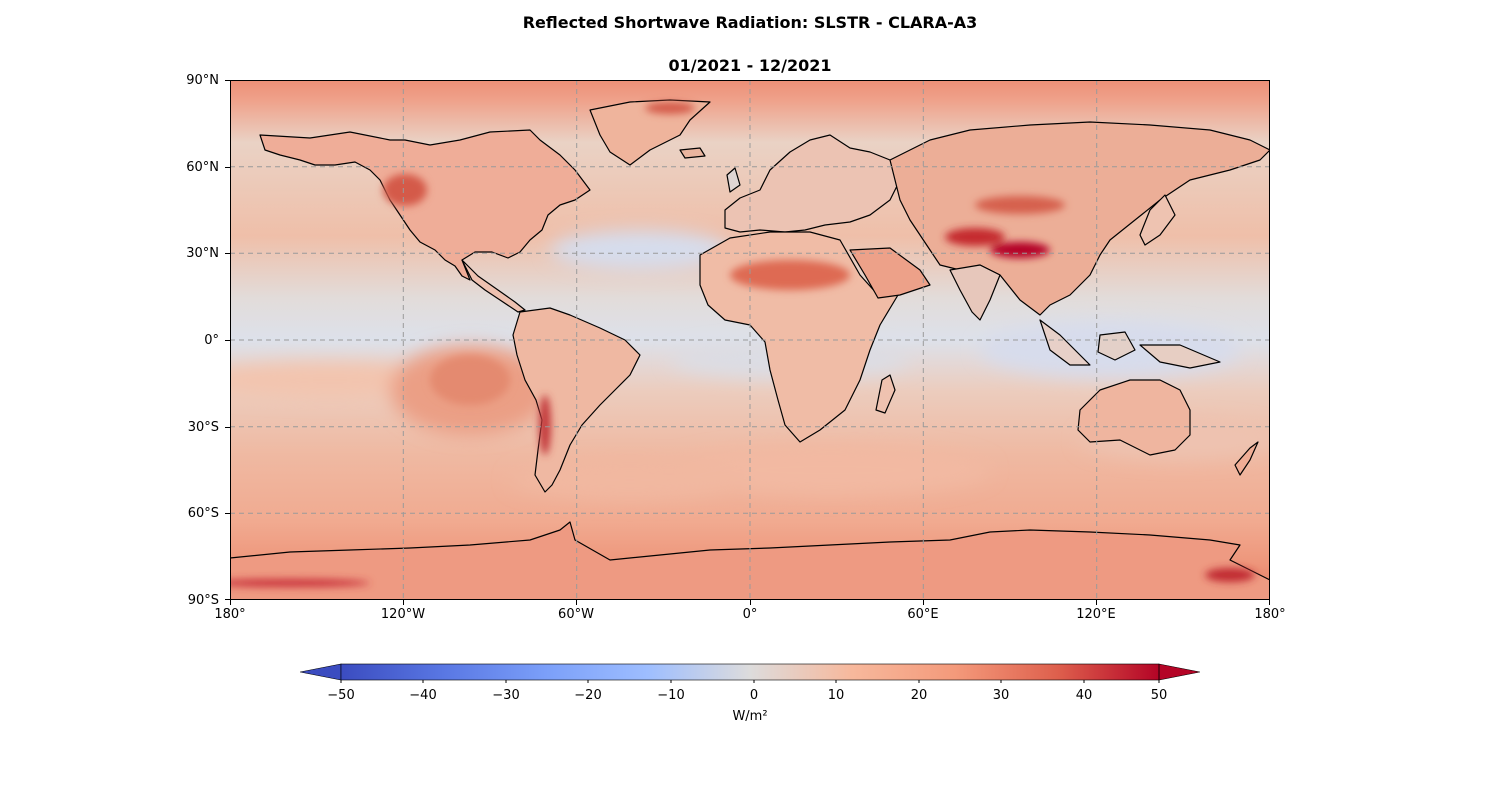  Describe the element at coordinates (754, 695) in the screenshot. I see `colorbar-tick-label: 0` at that location.